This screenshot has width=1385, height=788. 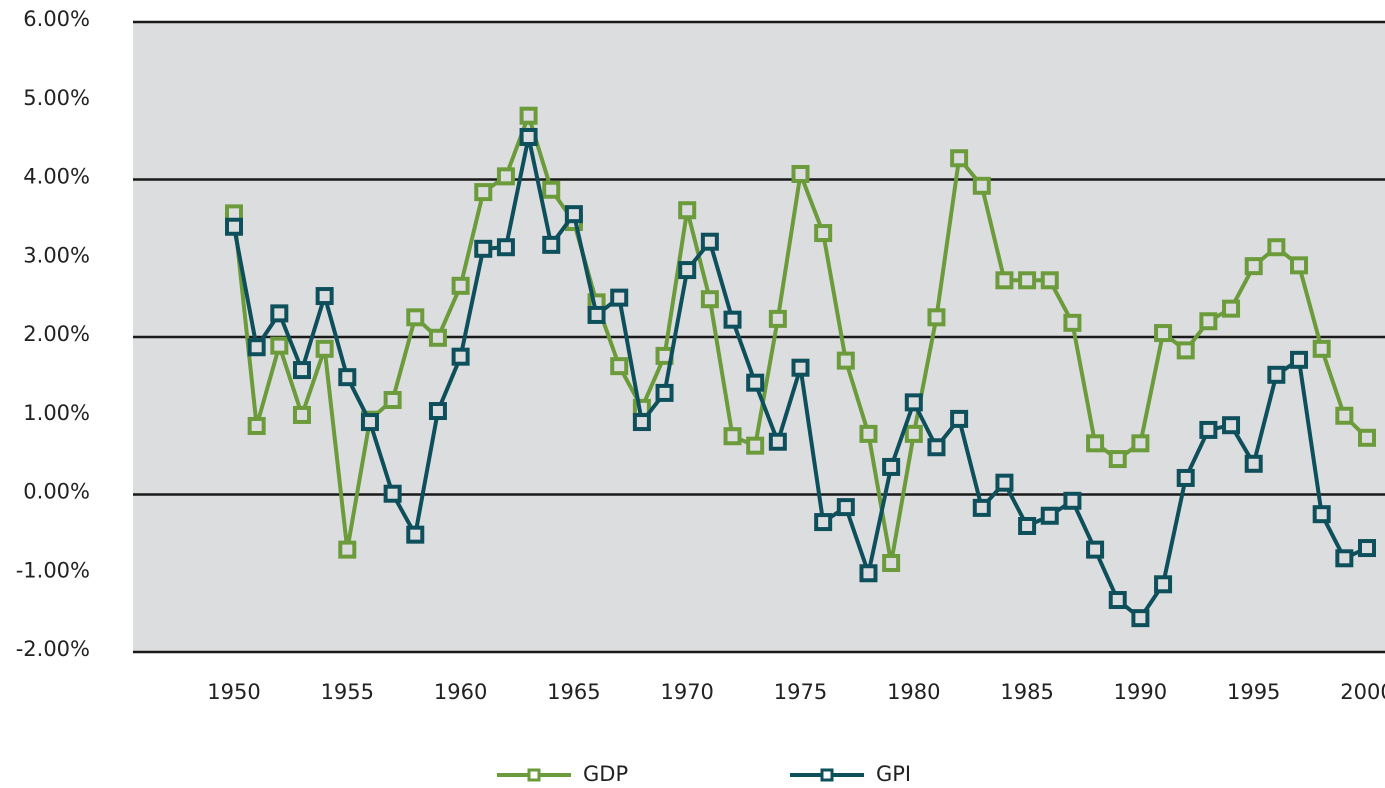 I want to click on legend-label: GDP, so click(x=605, y=774).